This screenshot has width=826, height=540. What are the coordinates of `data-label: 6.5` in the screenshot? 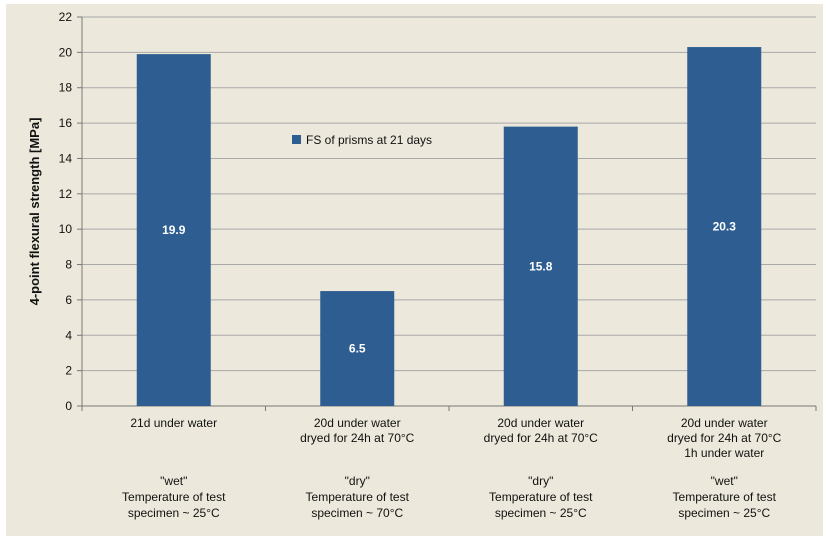 It's located at (357, 349).